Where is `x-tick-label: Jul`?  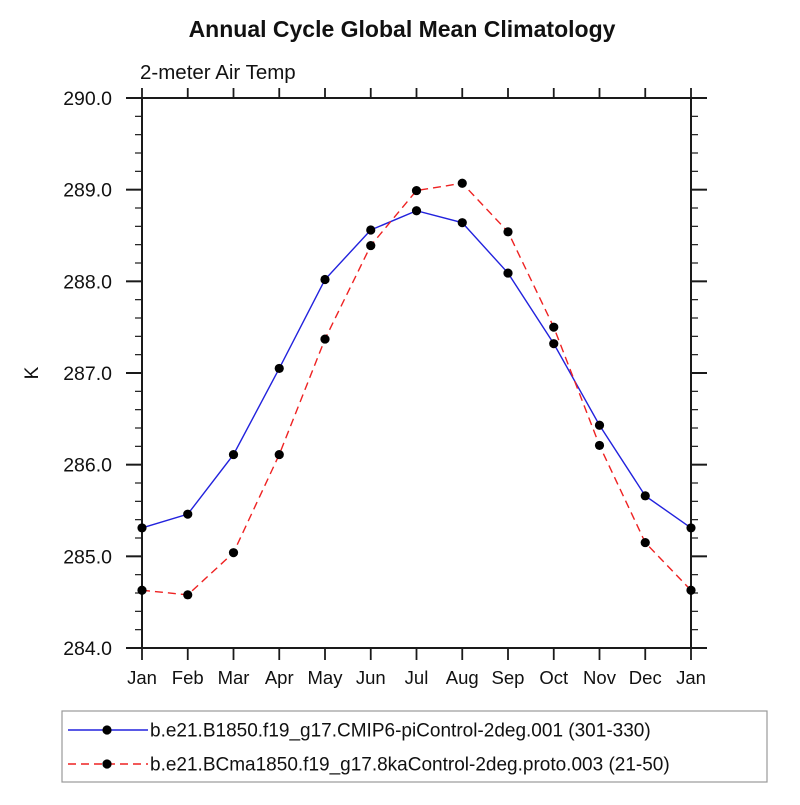
x-tick-label: Jul is located at coordinates (417, 677).